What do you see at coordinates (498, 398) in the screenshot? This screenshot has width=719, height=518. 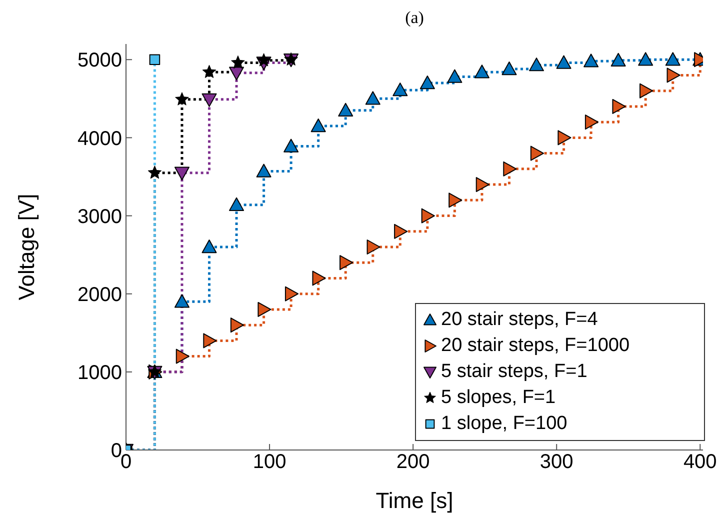 I see `legend-label: 5 slopes, F=1` at bounding box center [498, 398].